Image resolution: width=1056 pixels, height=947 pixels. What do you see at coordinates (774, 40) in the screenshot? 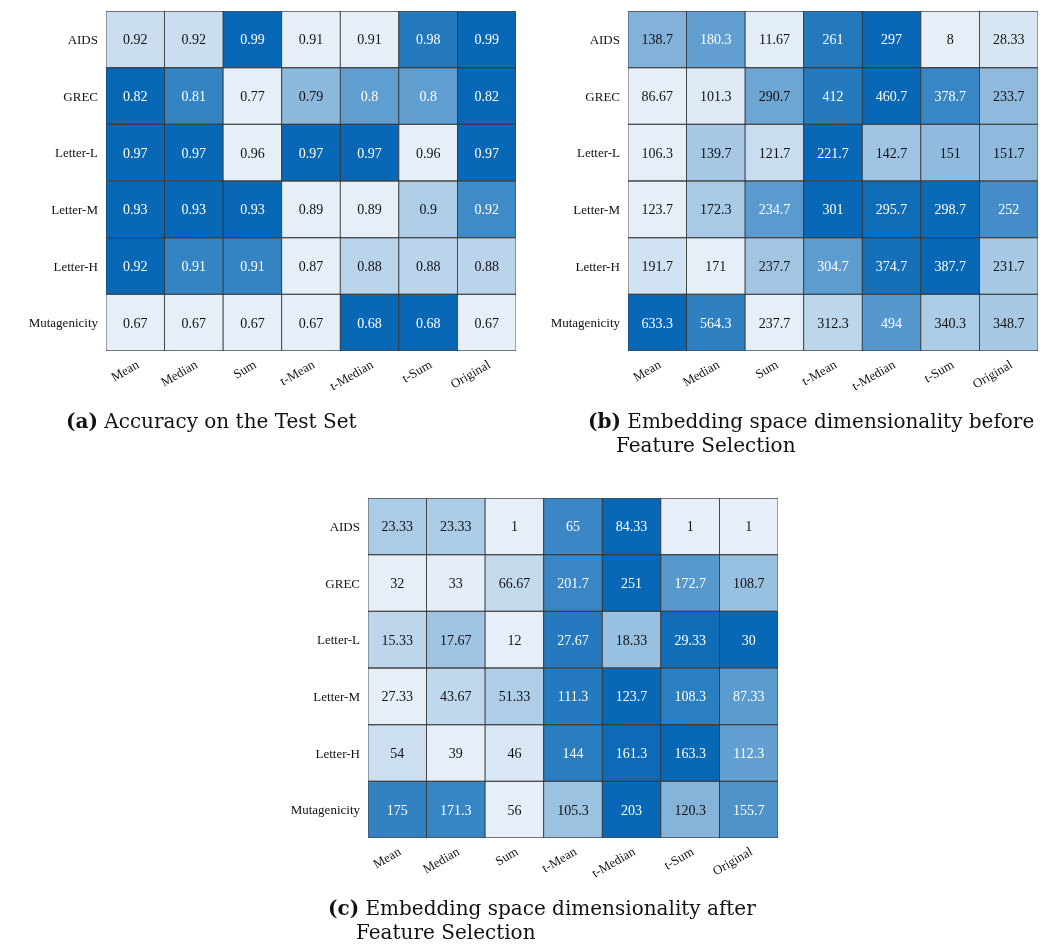
I see `data-label: 11.67` at bounding box center [774, 40].